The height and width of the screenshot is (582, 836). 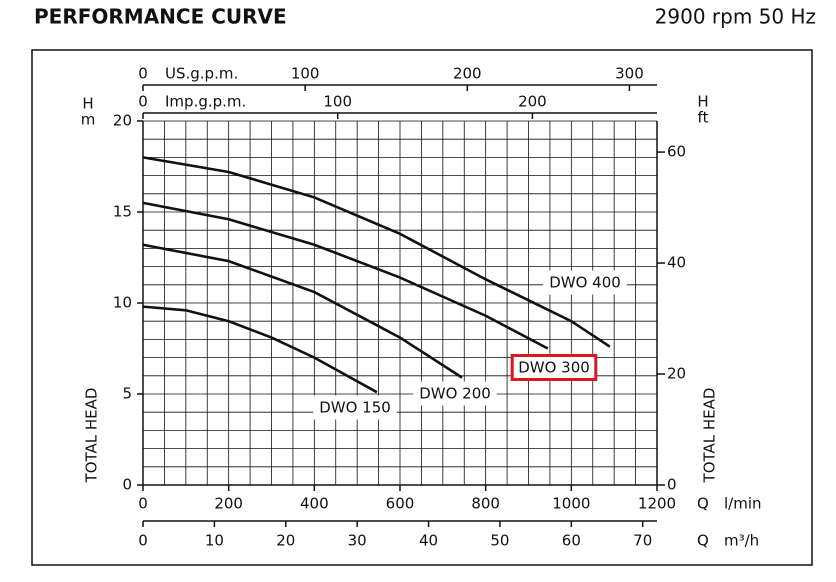 What do you see at coordinates (703, 504) in the screenshot?
I see `x-axis-label: Q` at bounding box center [703, 504].